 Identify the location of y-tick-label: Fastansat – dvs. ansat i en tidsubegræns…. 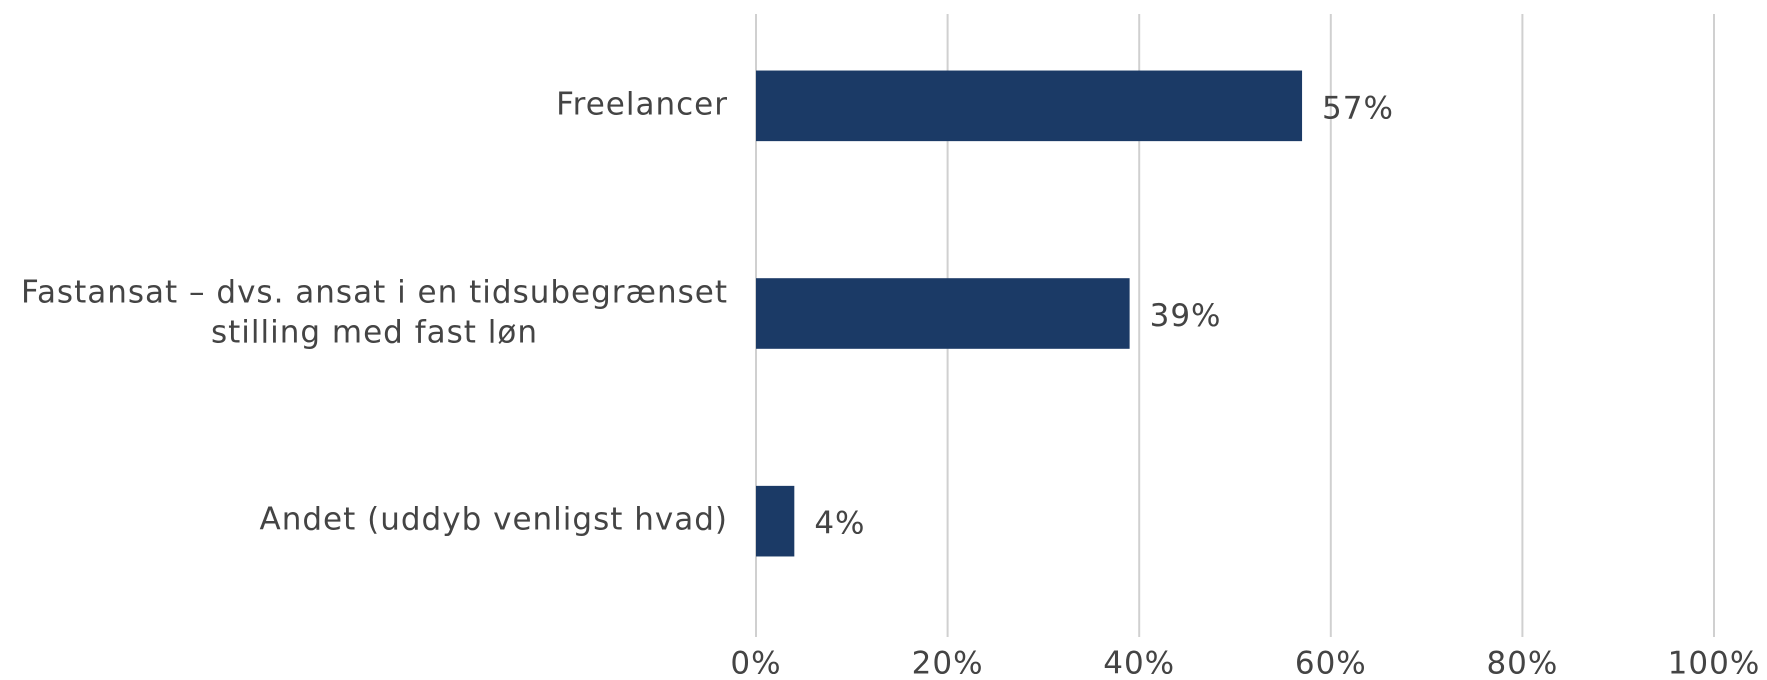
(374, 312).